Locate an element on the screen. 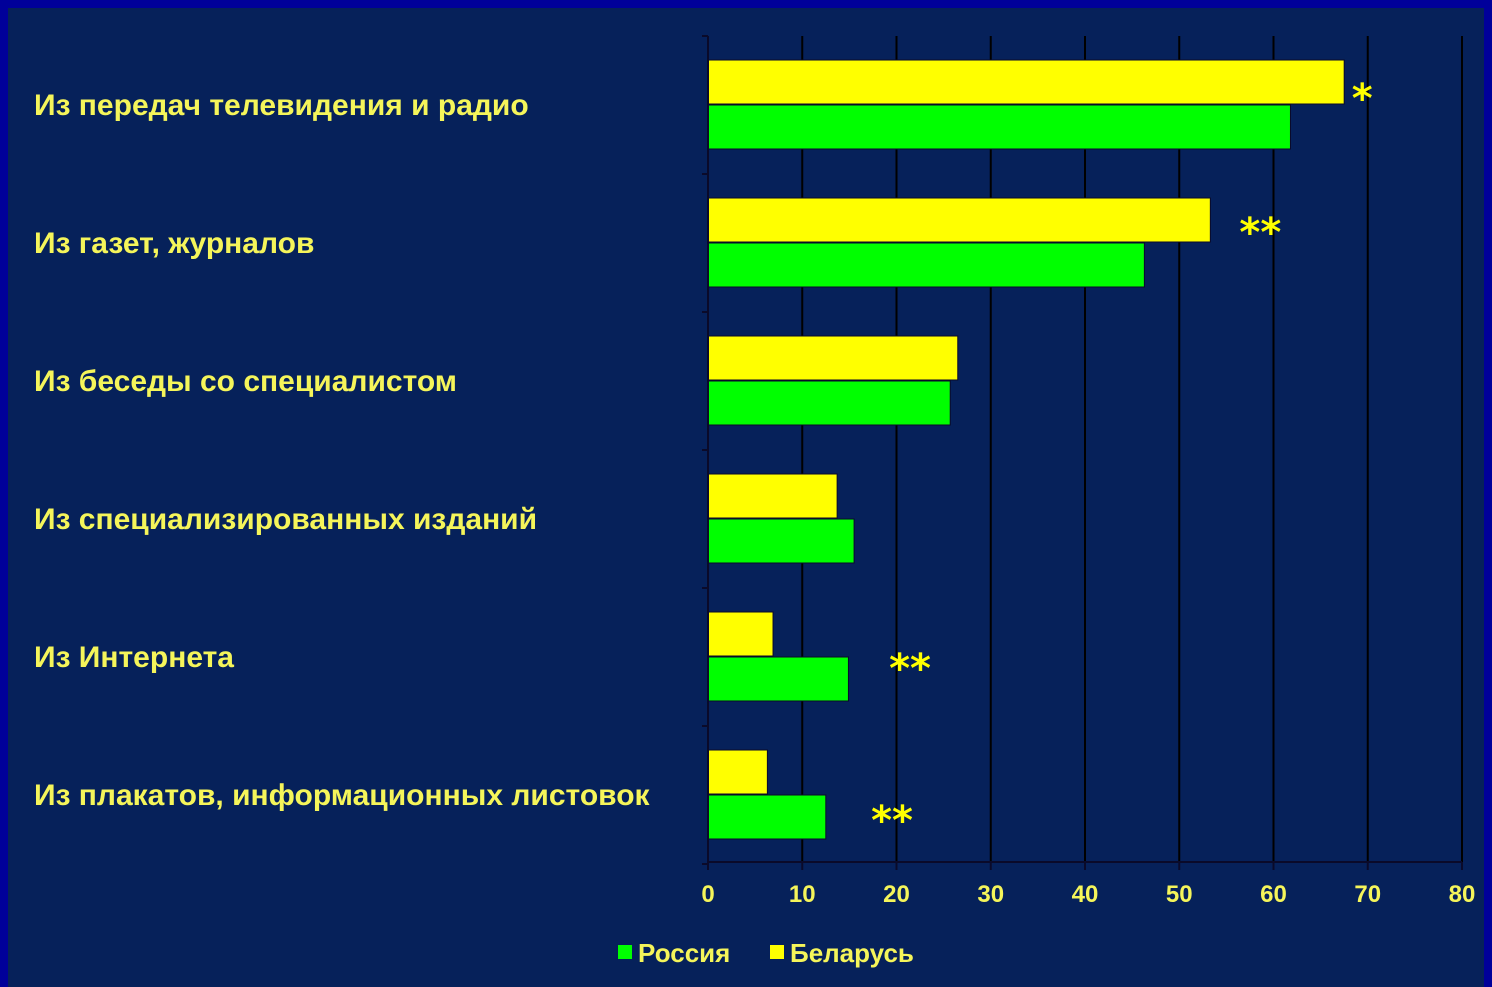 This screenshot has width=1492, height=987. x-tick-label: 0 is located at coordinates (707, 894).